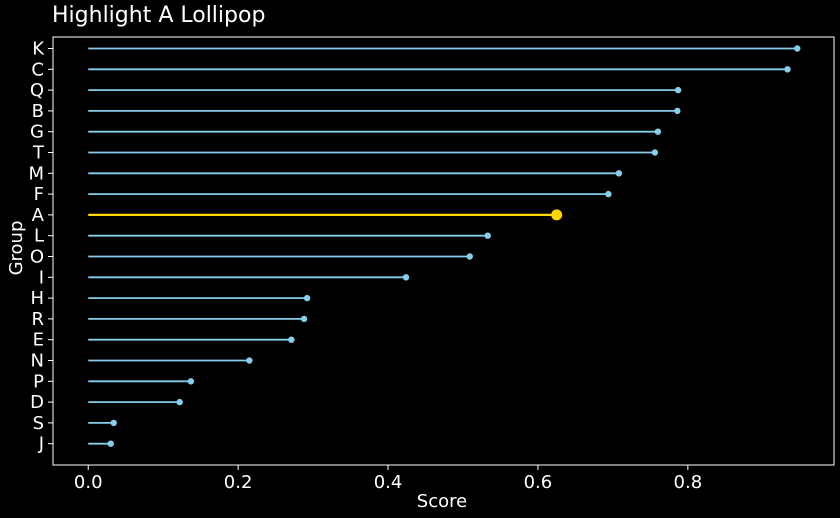 The width and height of the screenshot is (840, 518). Describe the element at coordinates (608, 194) in the screenshot. I see `lollipop-head-F` at that location.